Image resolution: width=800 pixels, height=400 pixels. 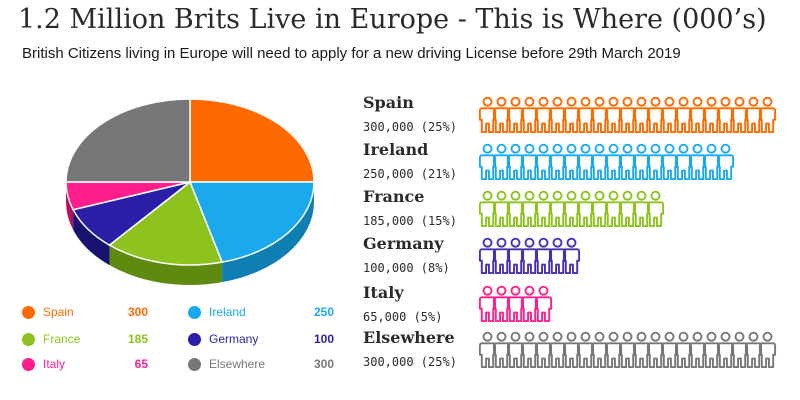 What do you see at coordinates (87, 340) in the screenshot?
I see `legend-item-france: France 185` at bounding box center [87, 340].